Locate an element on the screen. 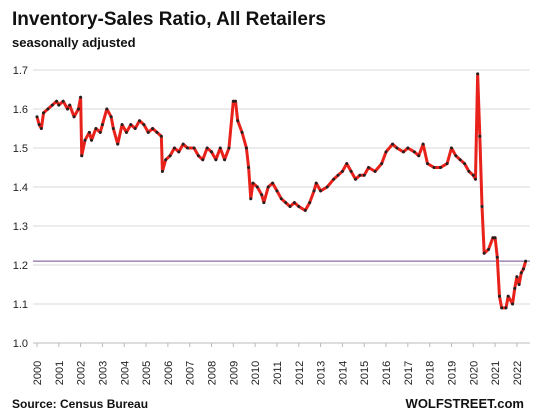 This screenshot has width=536, height=418. x-tick-label: 2012 is located at coordinates (300, 373).